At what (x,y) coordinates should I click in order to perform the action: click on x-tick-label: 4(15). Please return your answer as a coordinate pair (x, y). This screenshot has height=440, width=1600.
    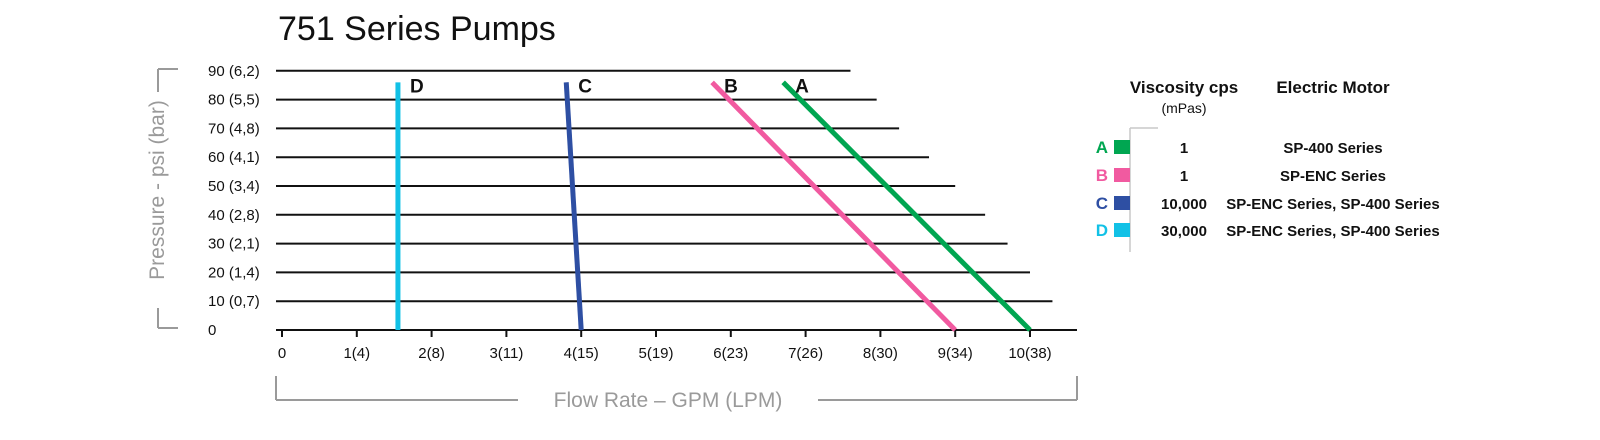
    Looking at the image, I should click on (581, 353).